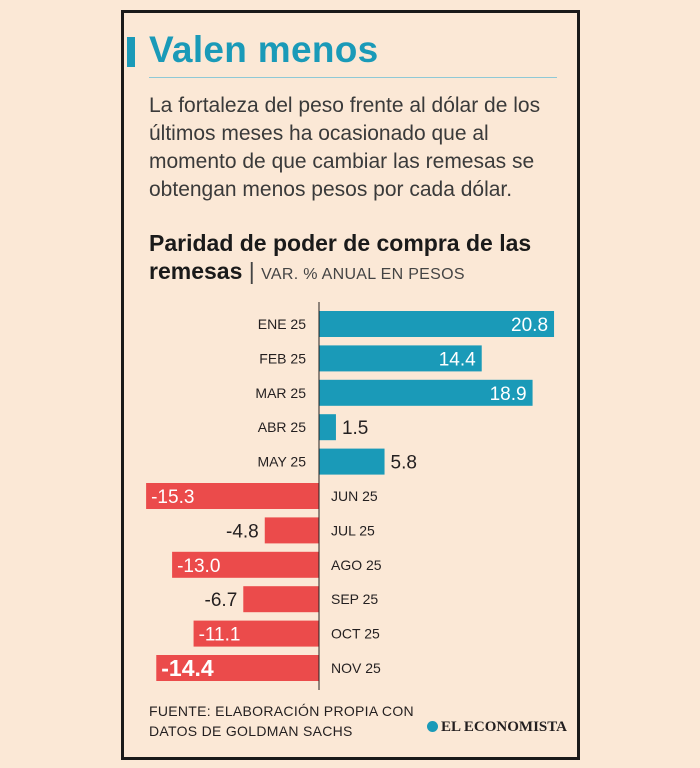  Describe the element at coordinates (172, 497) in the screenshot. I see `value-label: -15.3` at that location.